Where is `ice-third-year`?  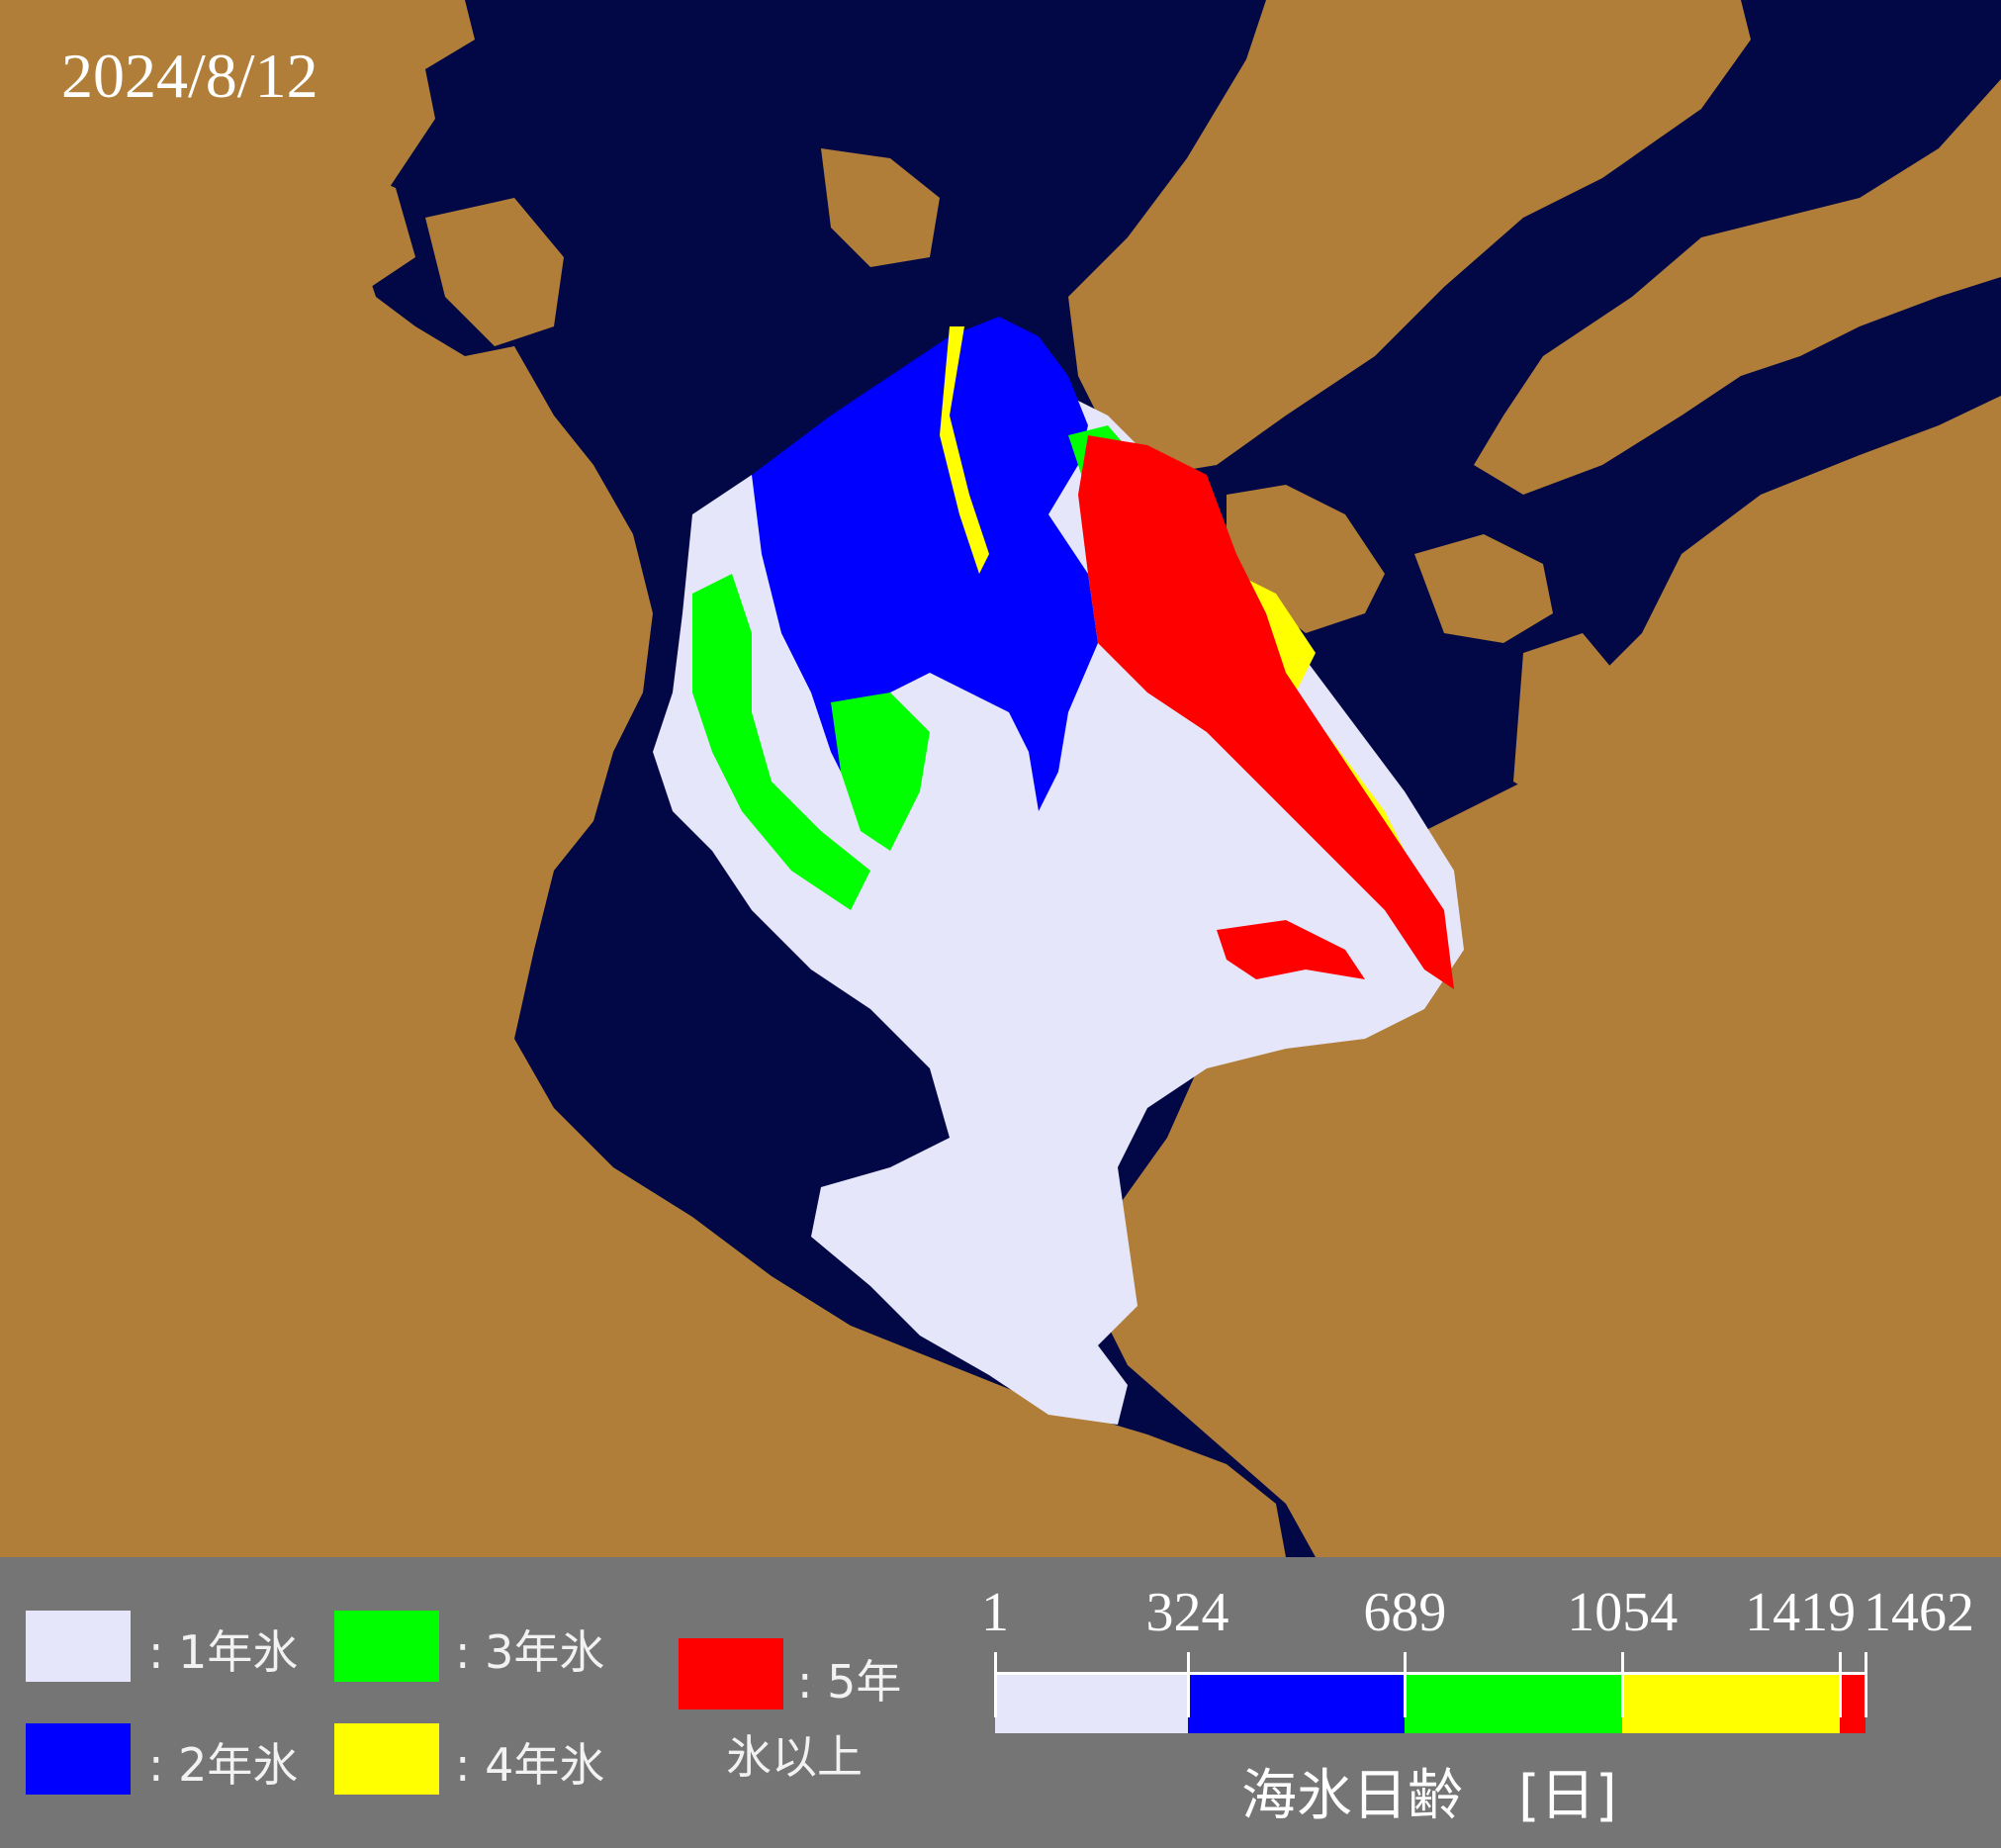 ice-third-year is located at coordinates (781, 742).